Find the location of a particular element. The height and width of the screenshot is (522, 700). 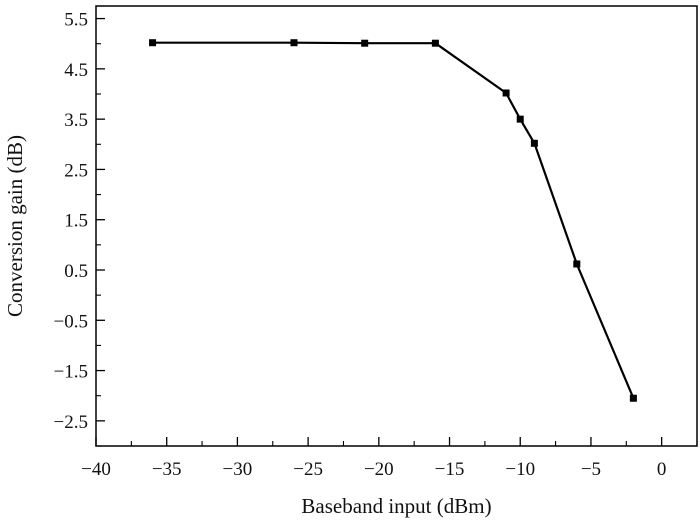

x-tick-label: 0 is located at coordinates (662, 469).